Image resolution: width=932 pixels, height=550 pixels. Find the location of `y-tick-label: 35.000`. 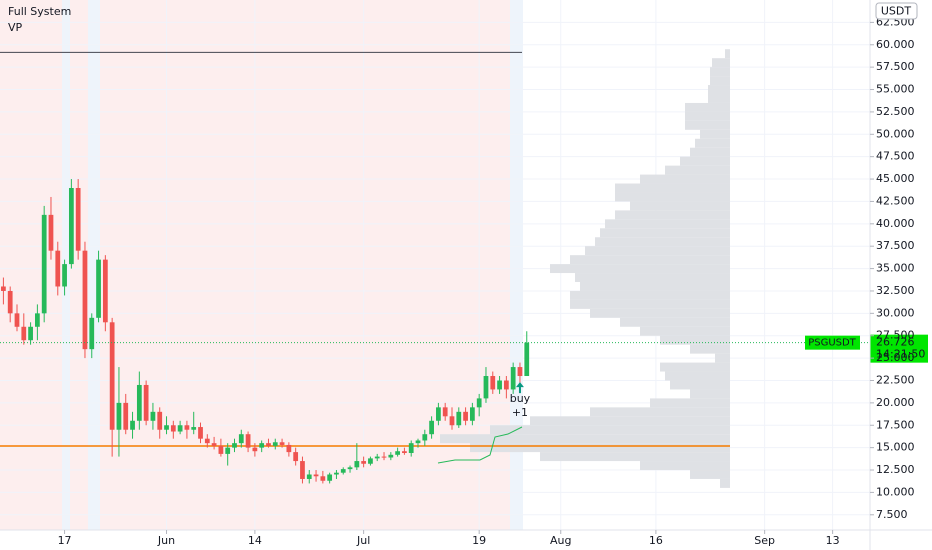

y-tick-label: 35.000 is located at coordinates (895, 268).